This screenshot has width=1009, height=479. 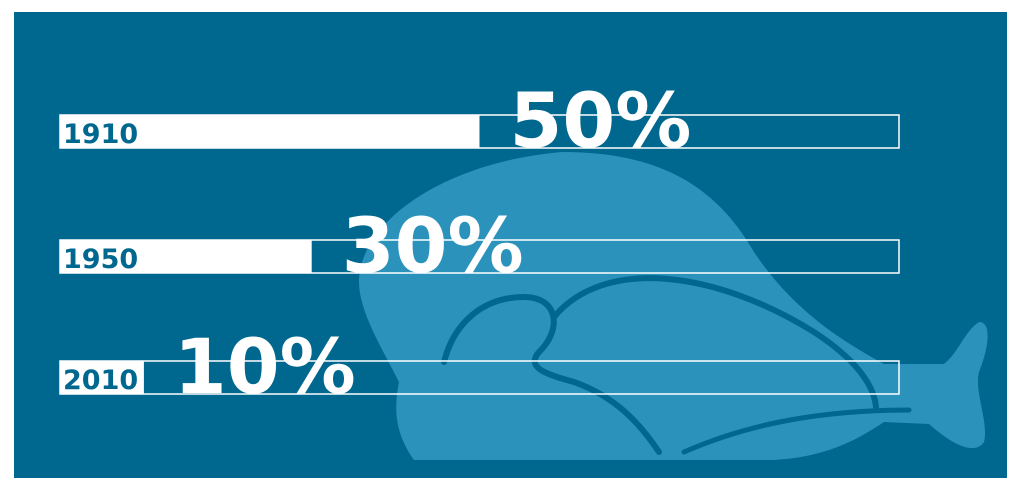 What do you see at coordinates (100, 134) in the screenshot?
I see `category-label: 1910` at bounding box center [100, 134].